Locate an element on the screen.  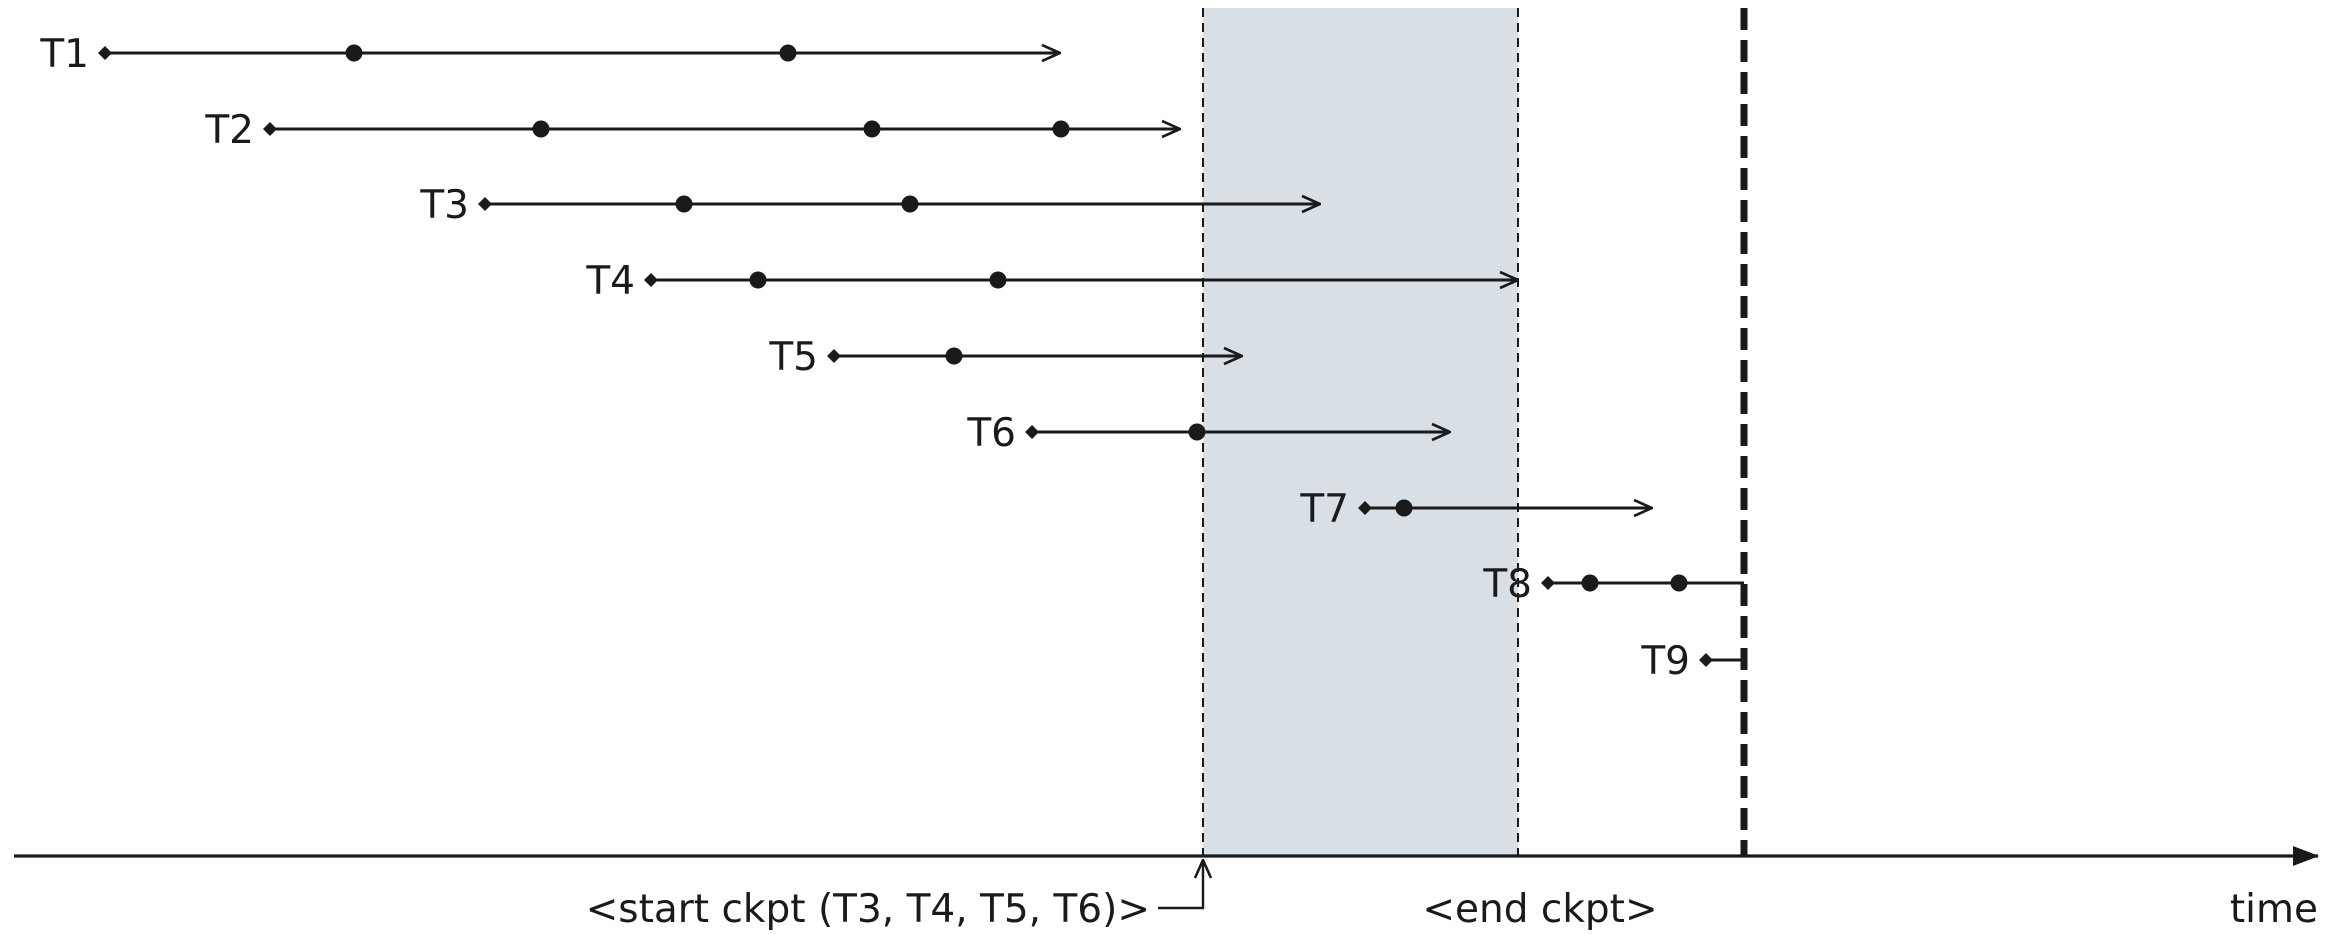
transaction-label: T2 is located at coordinates (229, 130).